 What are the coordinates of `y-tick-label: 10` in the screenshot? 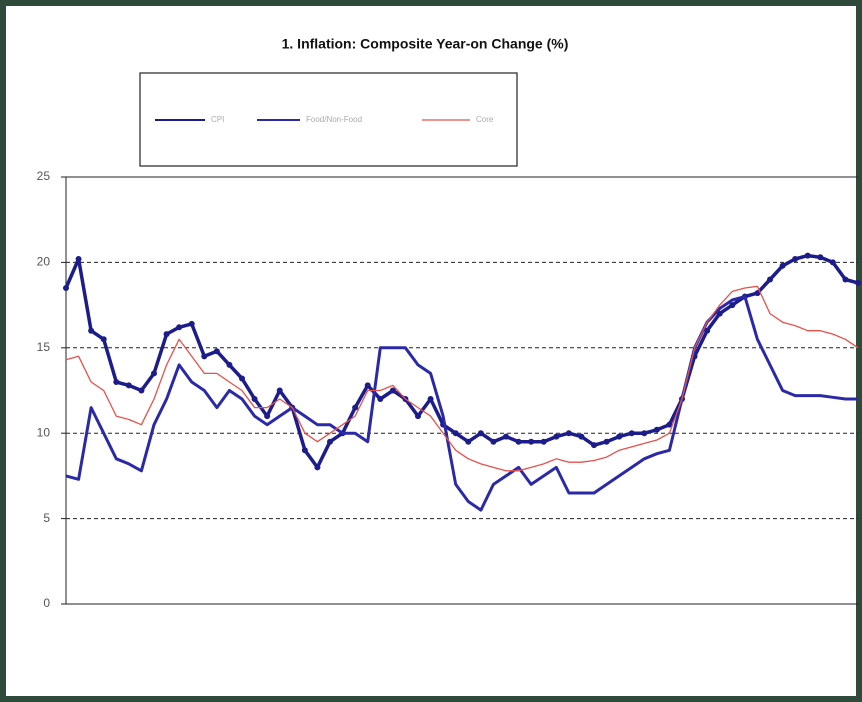 It's located at (44, 432).